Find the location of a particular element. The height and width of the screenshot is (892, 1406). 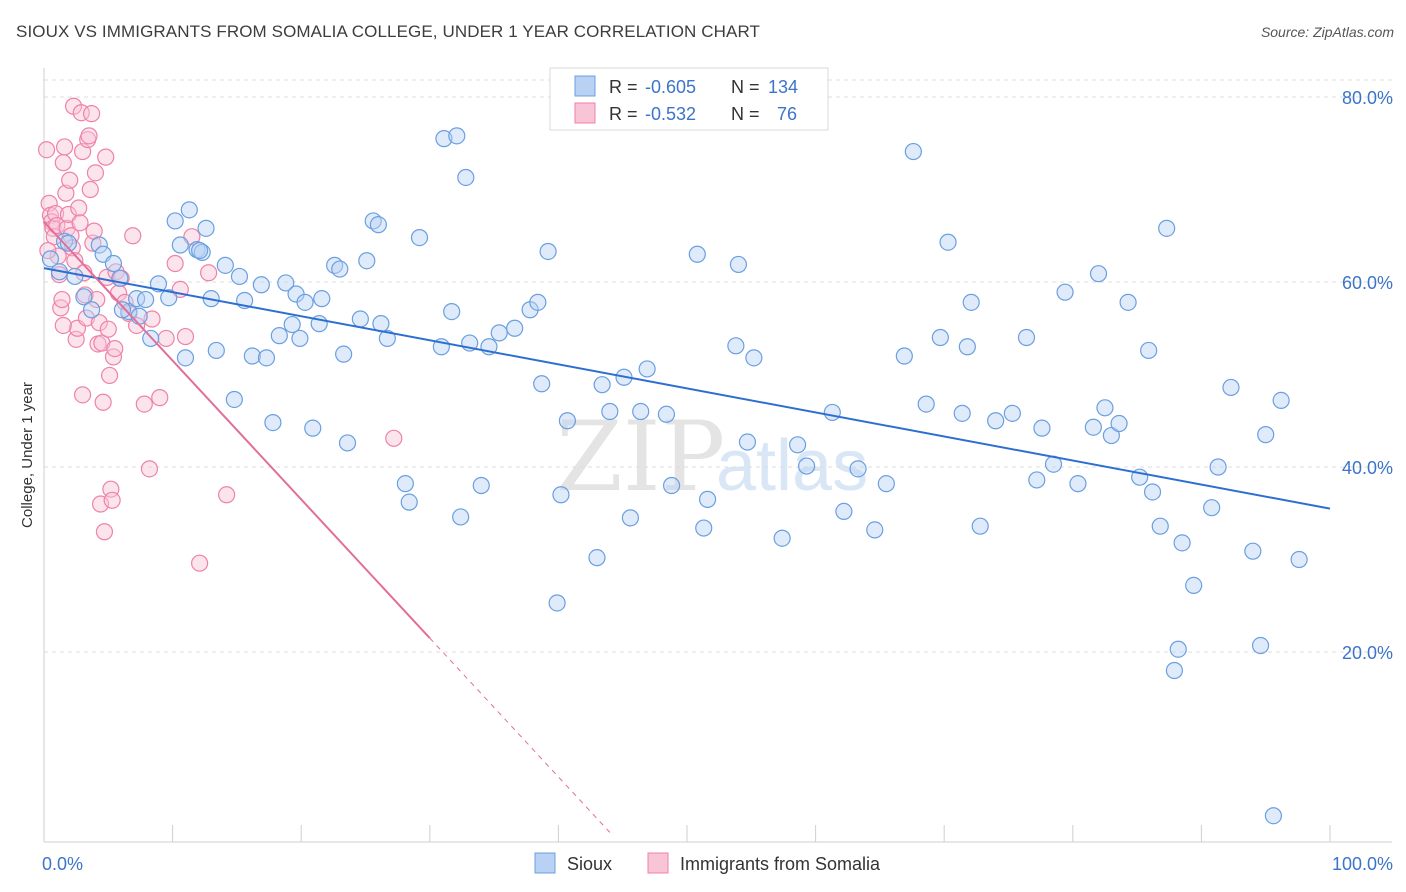

y-tick-label: 40.0% is located at coordinates (1367, 468).